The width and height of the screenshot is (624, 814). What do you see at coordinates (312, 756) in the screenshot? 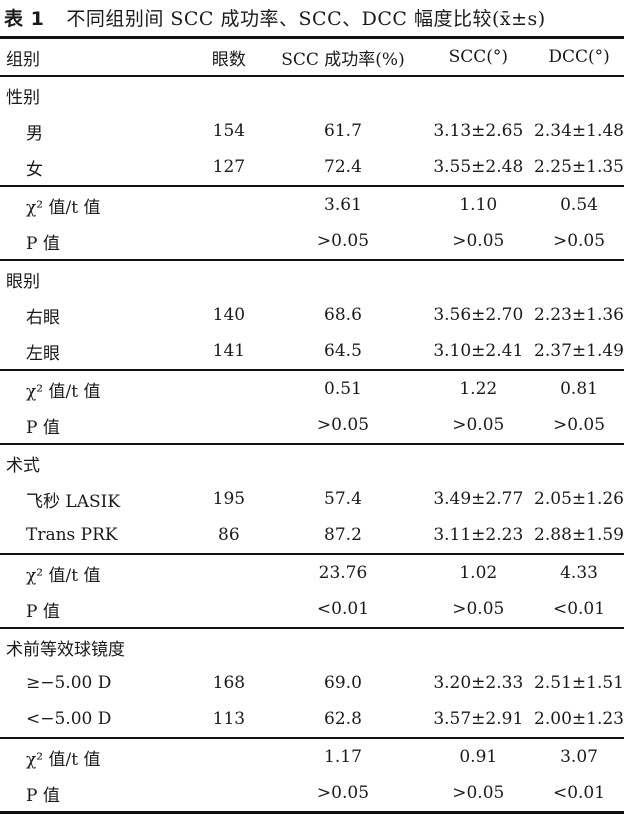
I see `test-statistic-row: χ² 值/t 值 1.17 0.91 3.07` at bounding box center [312, 756].